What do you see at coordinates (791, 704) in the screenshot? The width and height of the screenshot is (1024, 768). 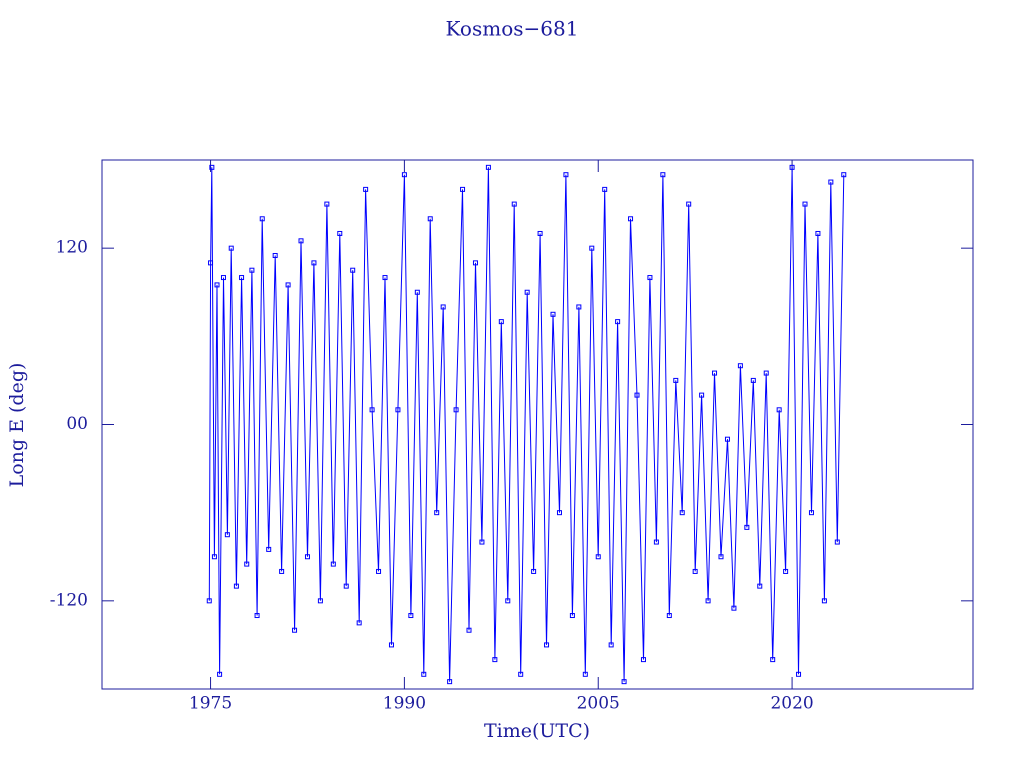 I see `x-tick-label: 2020` at bounding box center [791, 704].